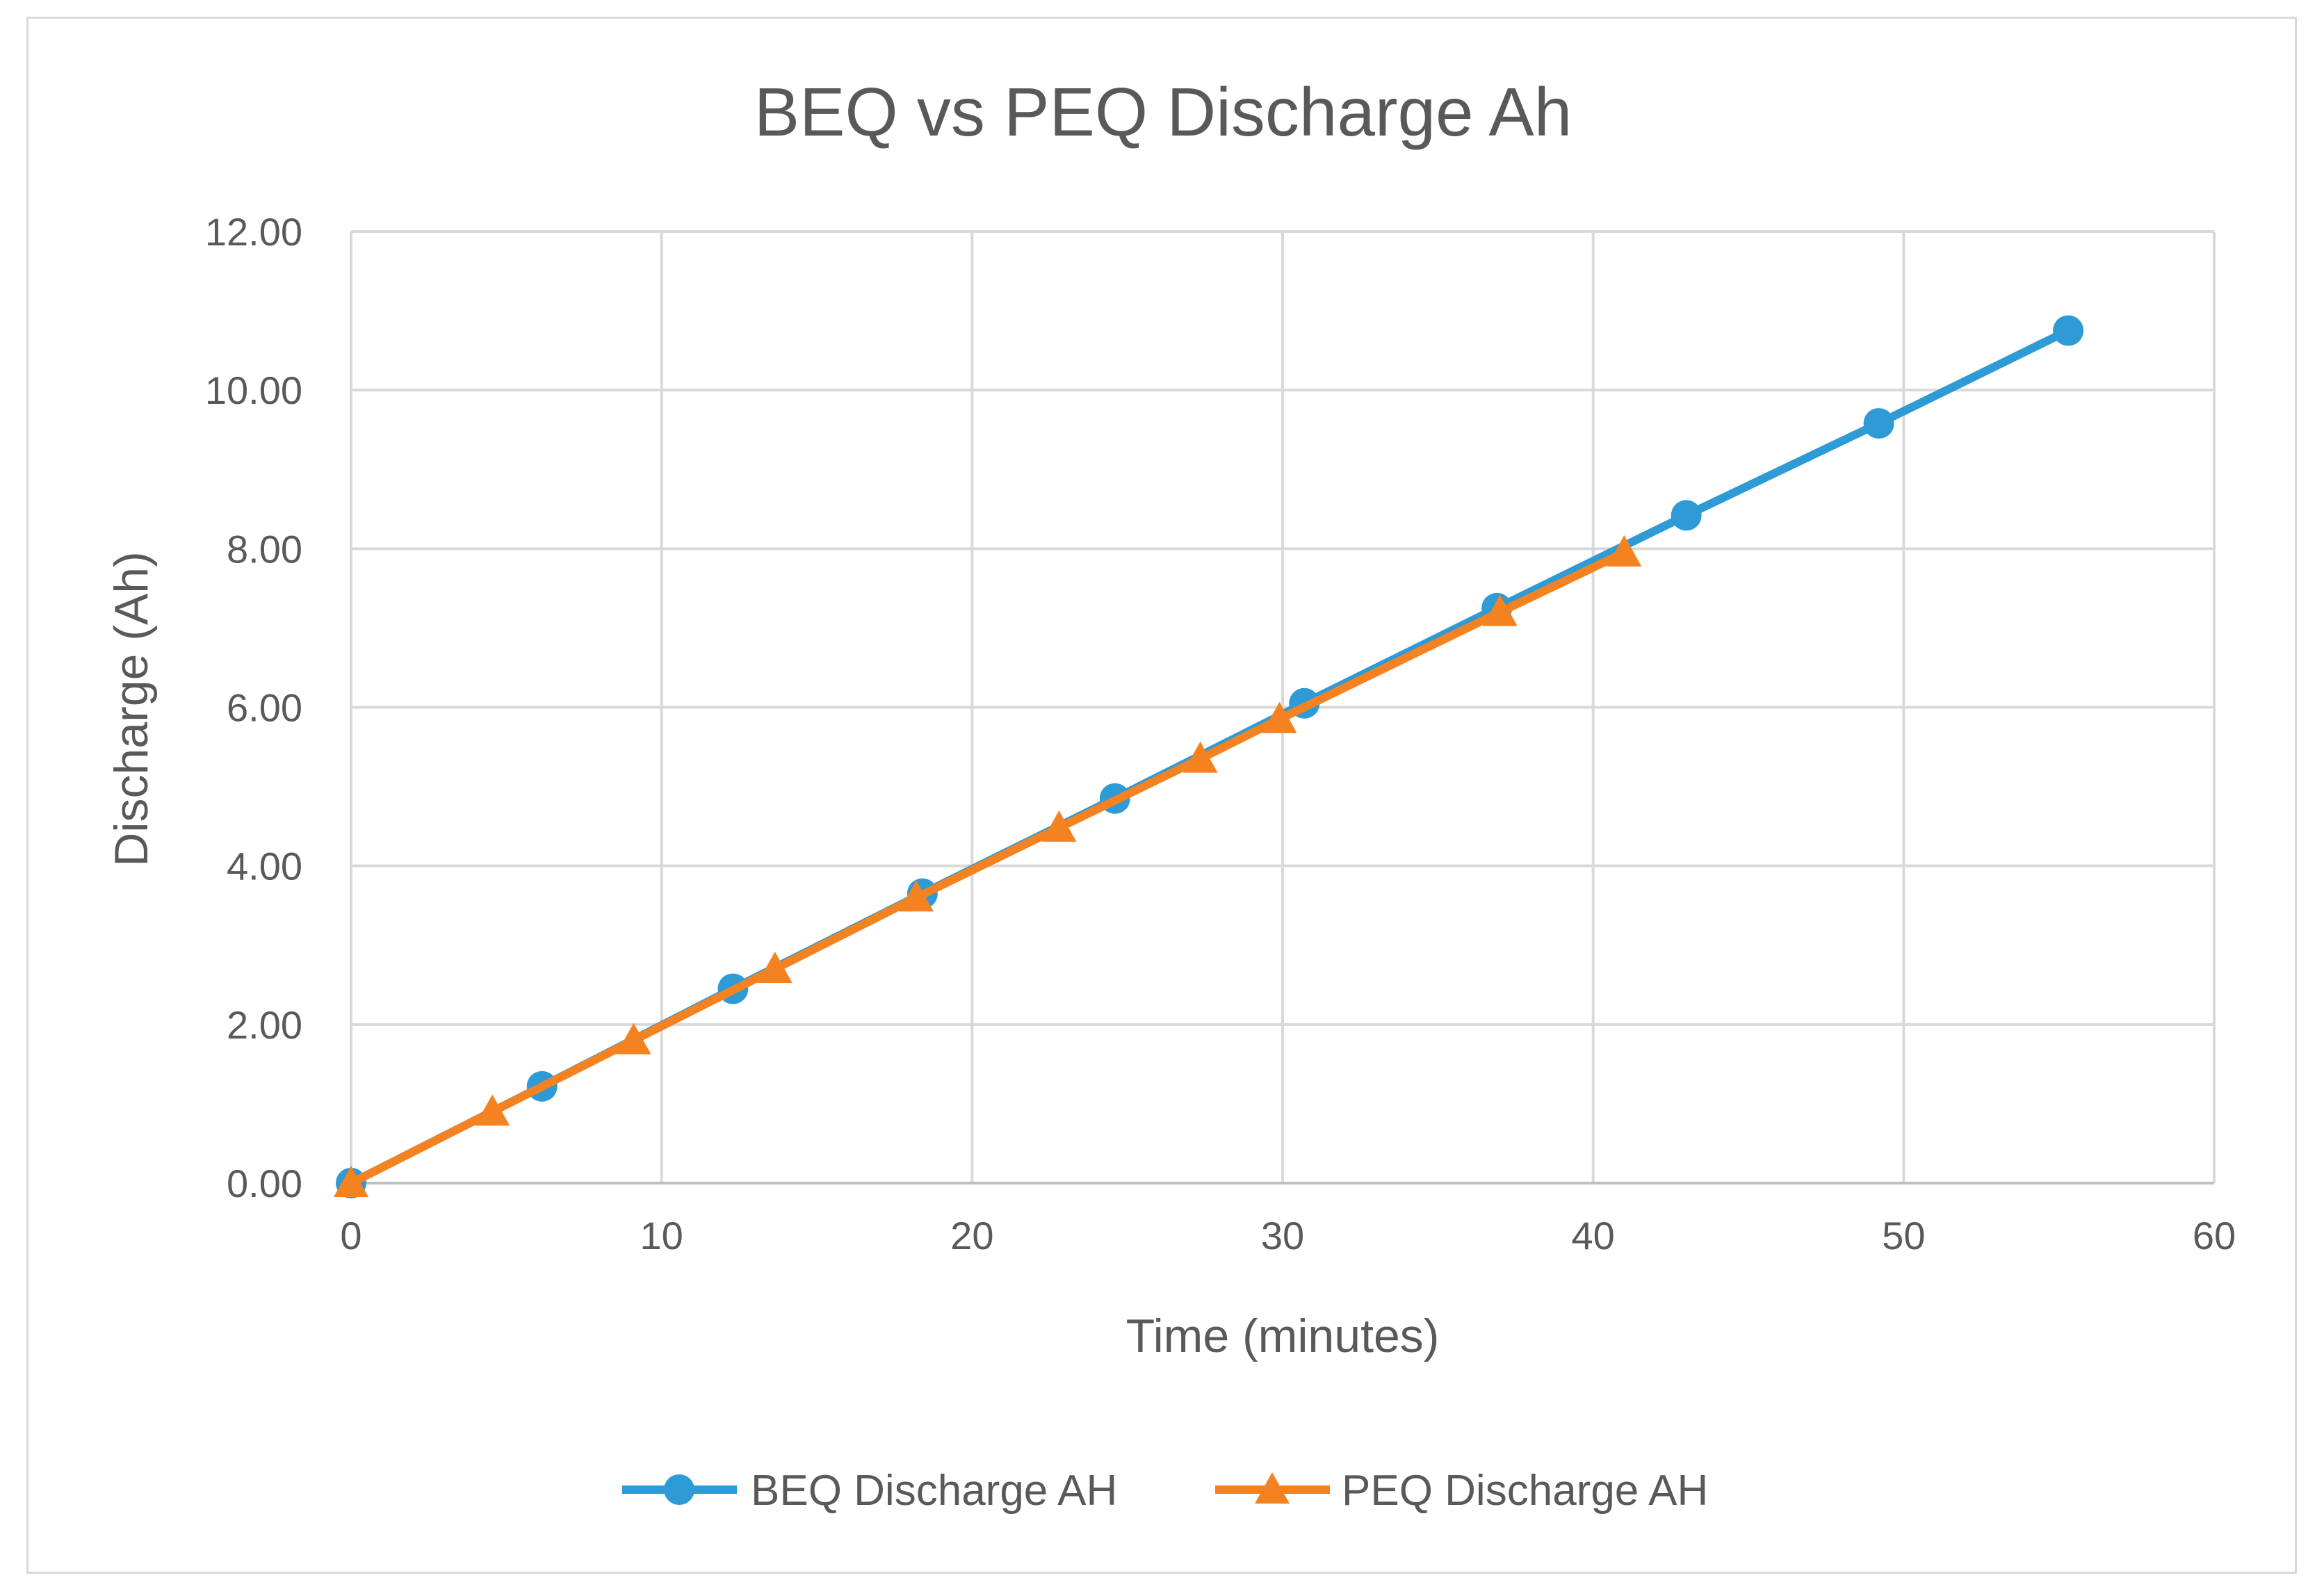 This screenshot has height=1596, width=2324. Describe the element at coordinates (264, 866) in the screenshot. I see `y-tick-label: 4.00` at that location.